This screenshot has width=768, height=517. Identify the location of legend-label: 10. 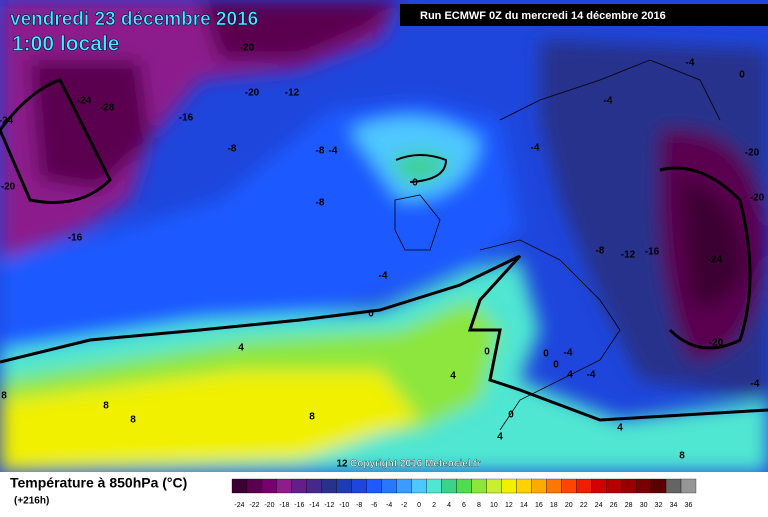
(494, 505).